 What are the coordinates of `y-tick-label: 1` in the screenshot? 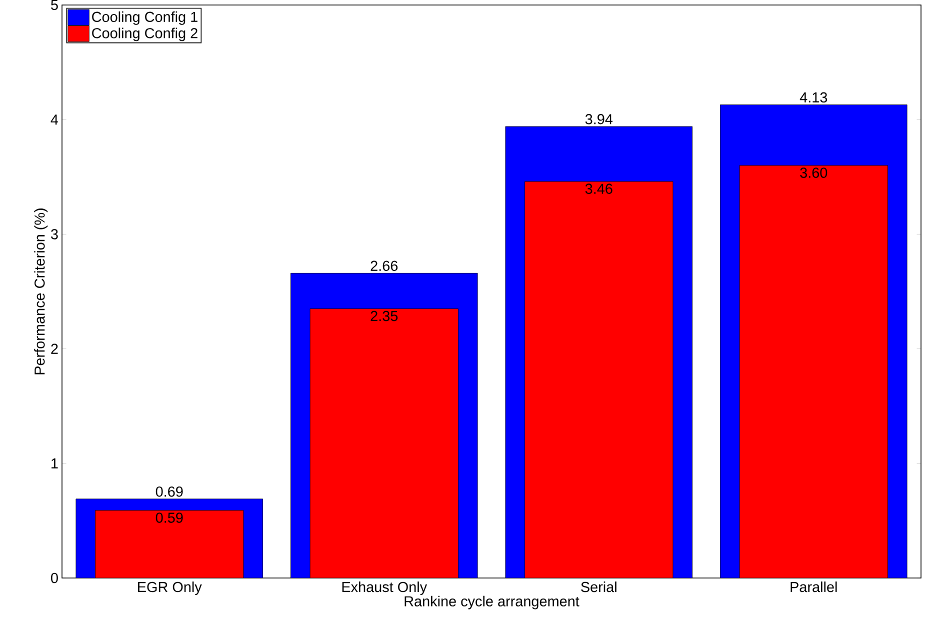 It's located at (55, 463).